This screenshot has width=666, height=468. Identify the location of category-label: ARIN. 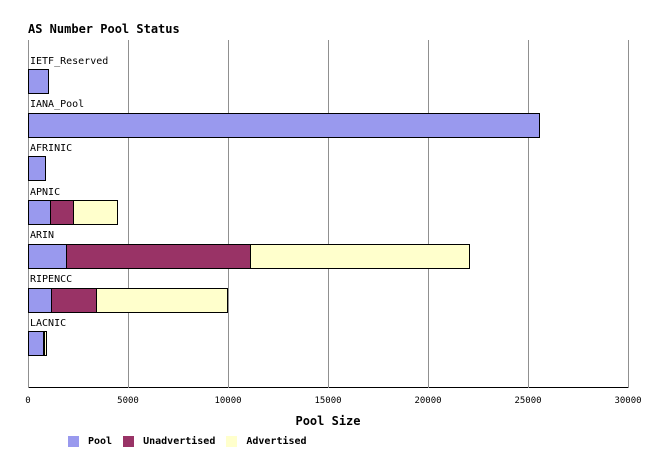
(42, 236).